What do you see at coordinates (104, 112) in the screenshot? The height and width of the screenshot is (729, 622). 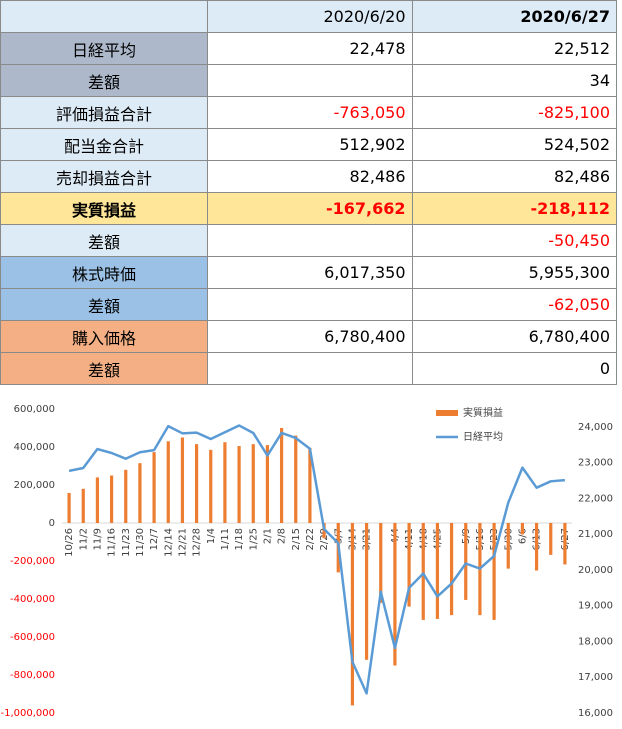 I see `row-label: 評価損益合計` at bounding box center [104, 112].